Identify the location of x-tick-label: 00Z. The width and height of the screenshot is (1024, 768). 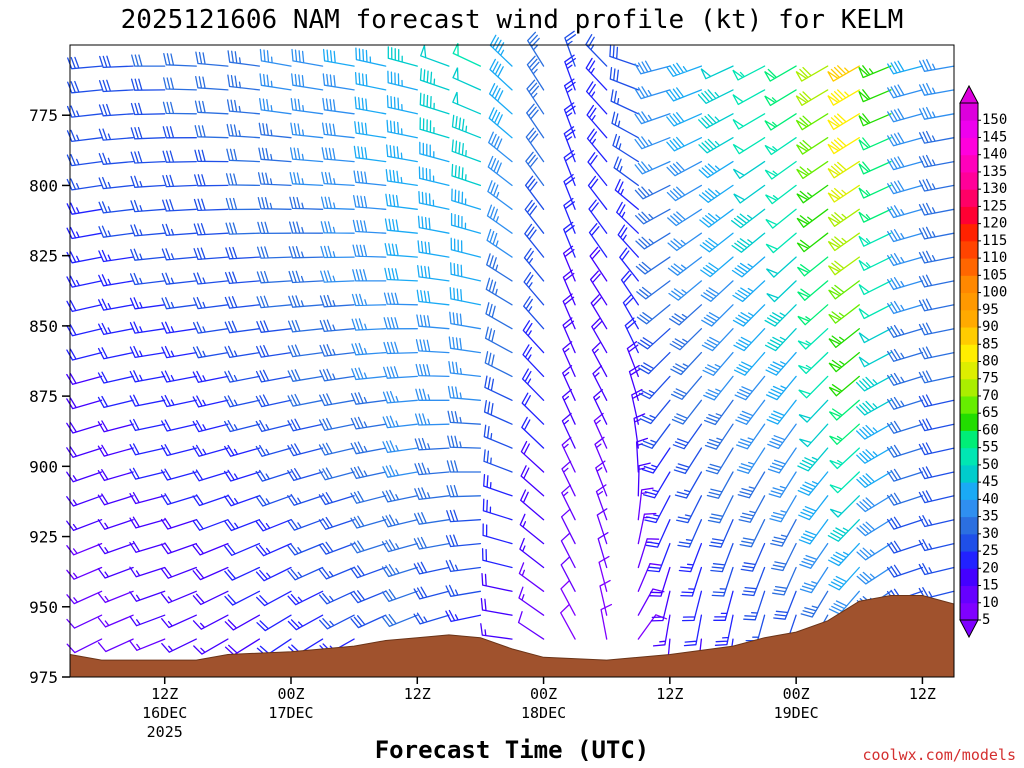
(543, 694).